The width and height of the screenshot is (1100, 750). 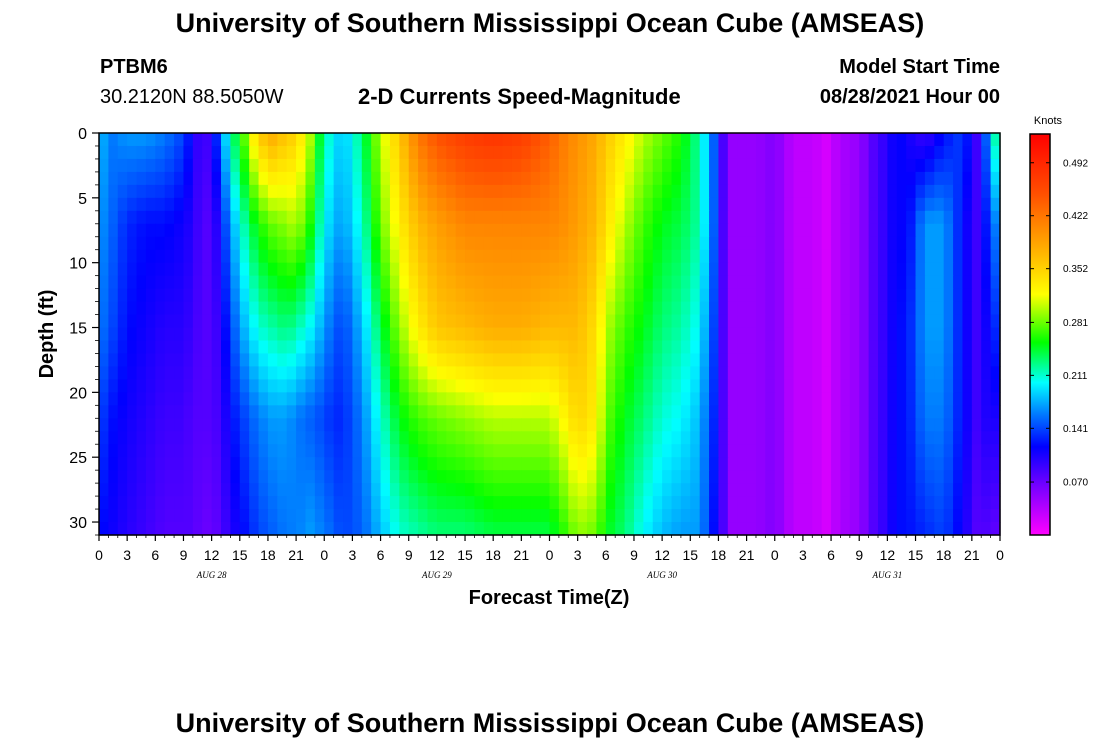 What do you see at coordinates (661, 575) in the screenshot?
I see `day-label: AUG 30` at bounding box center [661, 575].